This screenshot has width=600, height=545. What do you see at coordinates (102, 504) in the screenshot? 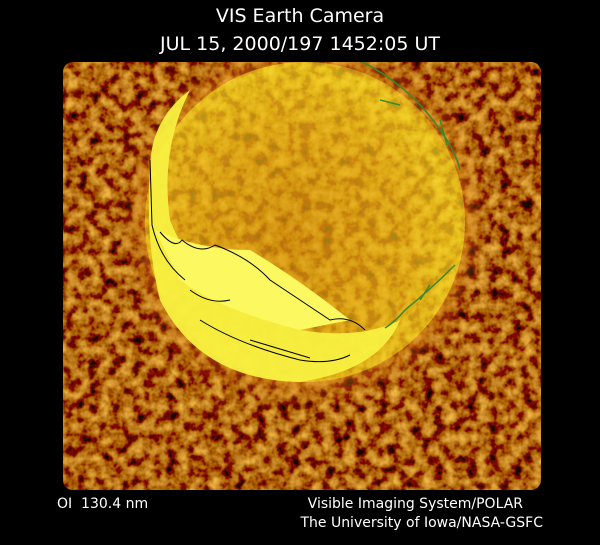
I see `wavelength: OI 130.4 nm` at bounding box center [102, 504].